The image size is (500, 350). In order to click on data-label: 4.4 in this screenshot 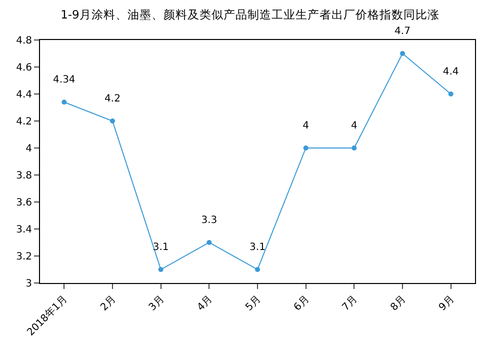, I will do `click(450, 72)`.